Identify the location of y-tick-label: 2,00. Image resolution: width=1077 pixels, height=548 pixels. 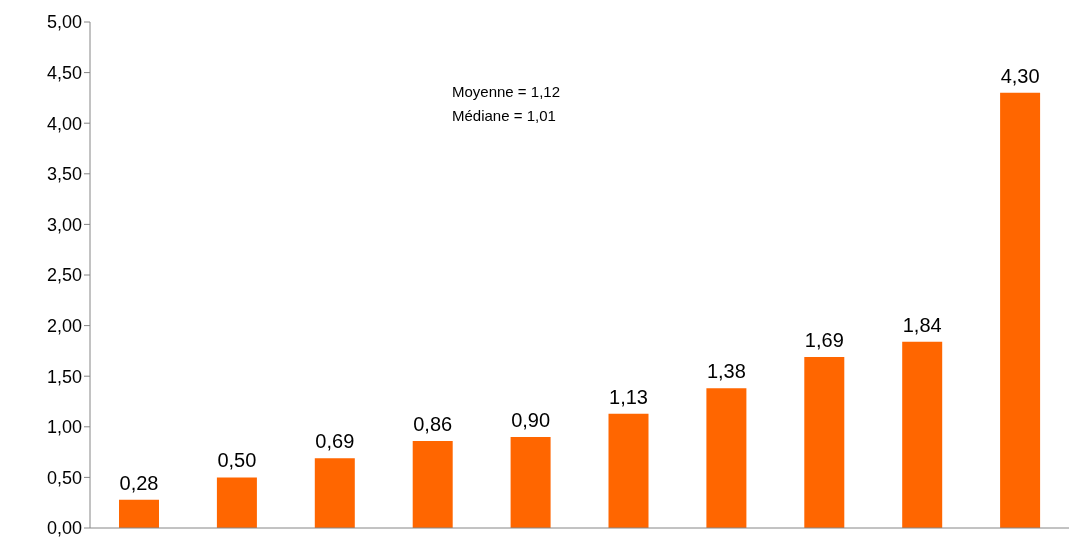
(64, 325).